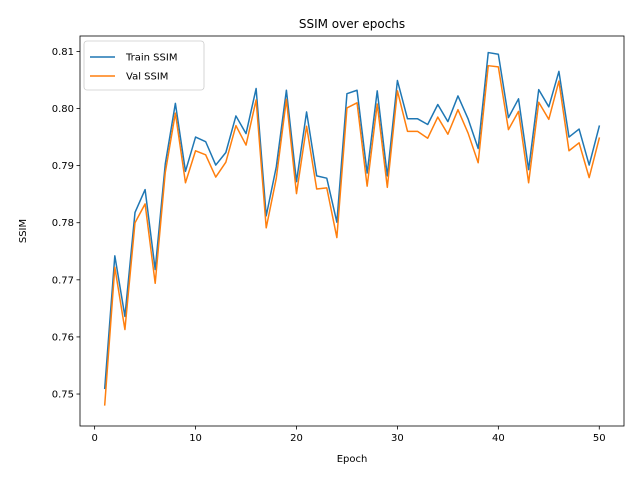 This screenshot has width=640, height=480. Describe the element at coordinates (94, 438) in the screenshot. I see `x-tick-label: 0` at that location.